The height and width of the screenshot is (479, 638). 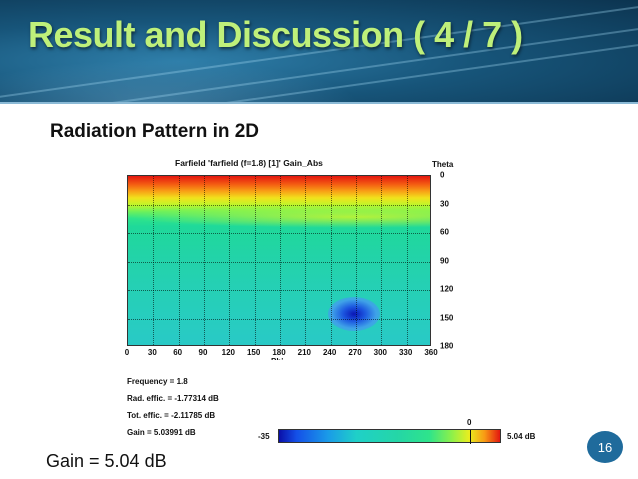 I want to click on header-separator, so click(x=319, y=103).